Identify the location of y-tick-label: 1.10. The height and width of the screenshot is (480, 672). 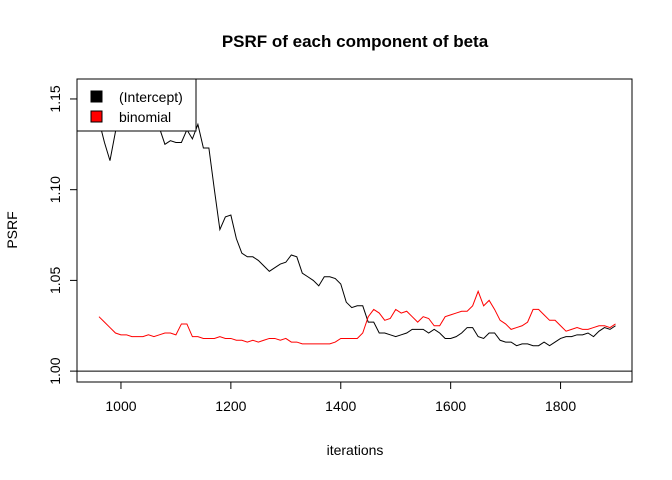
(55, 189).